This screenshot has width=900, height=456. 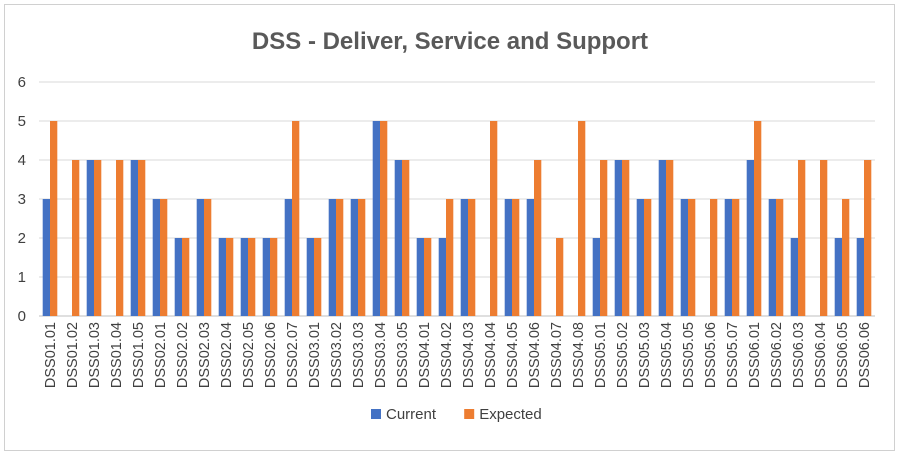 I want to click on legend-label-current: Current, so click(x=411, y=414).